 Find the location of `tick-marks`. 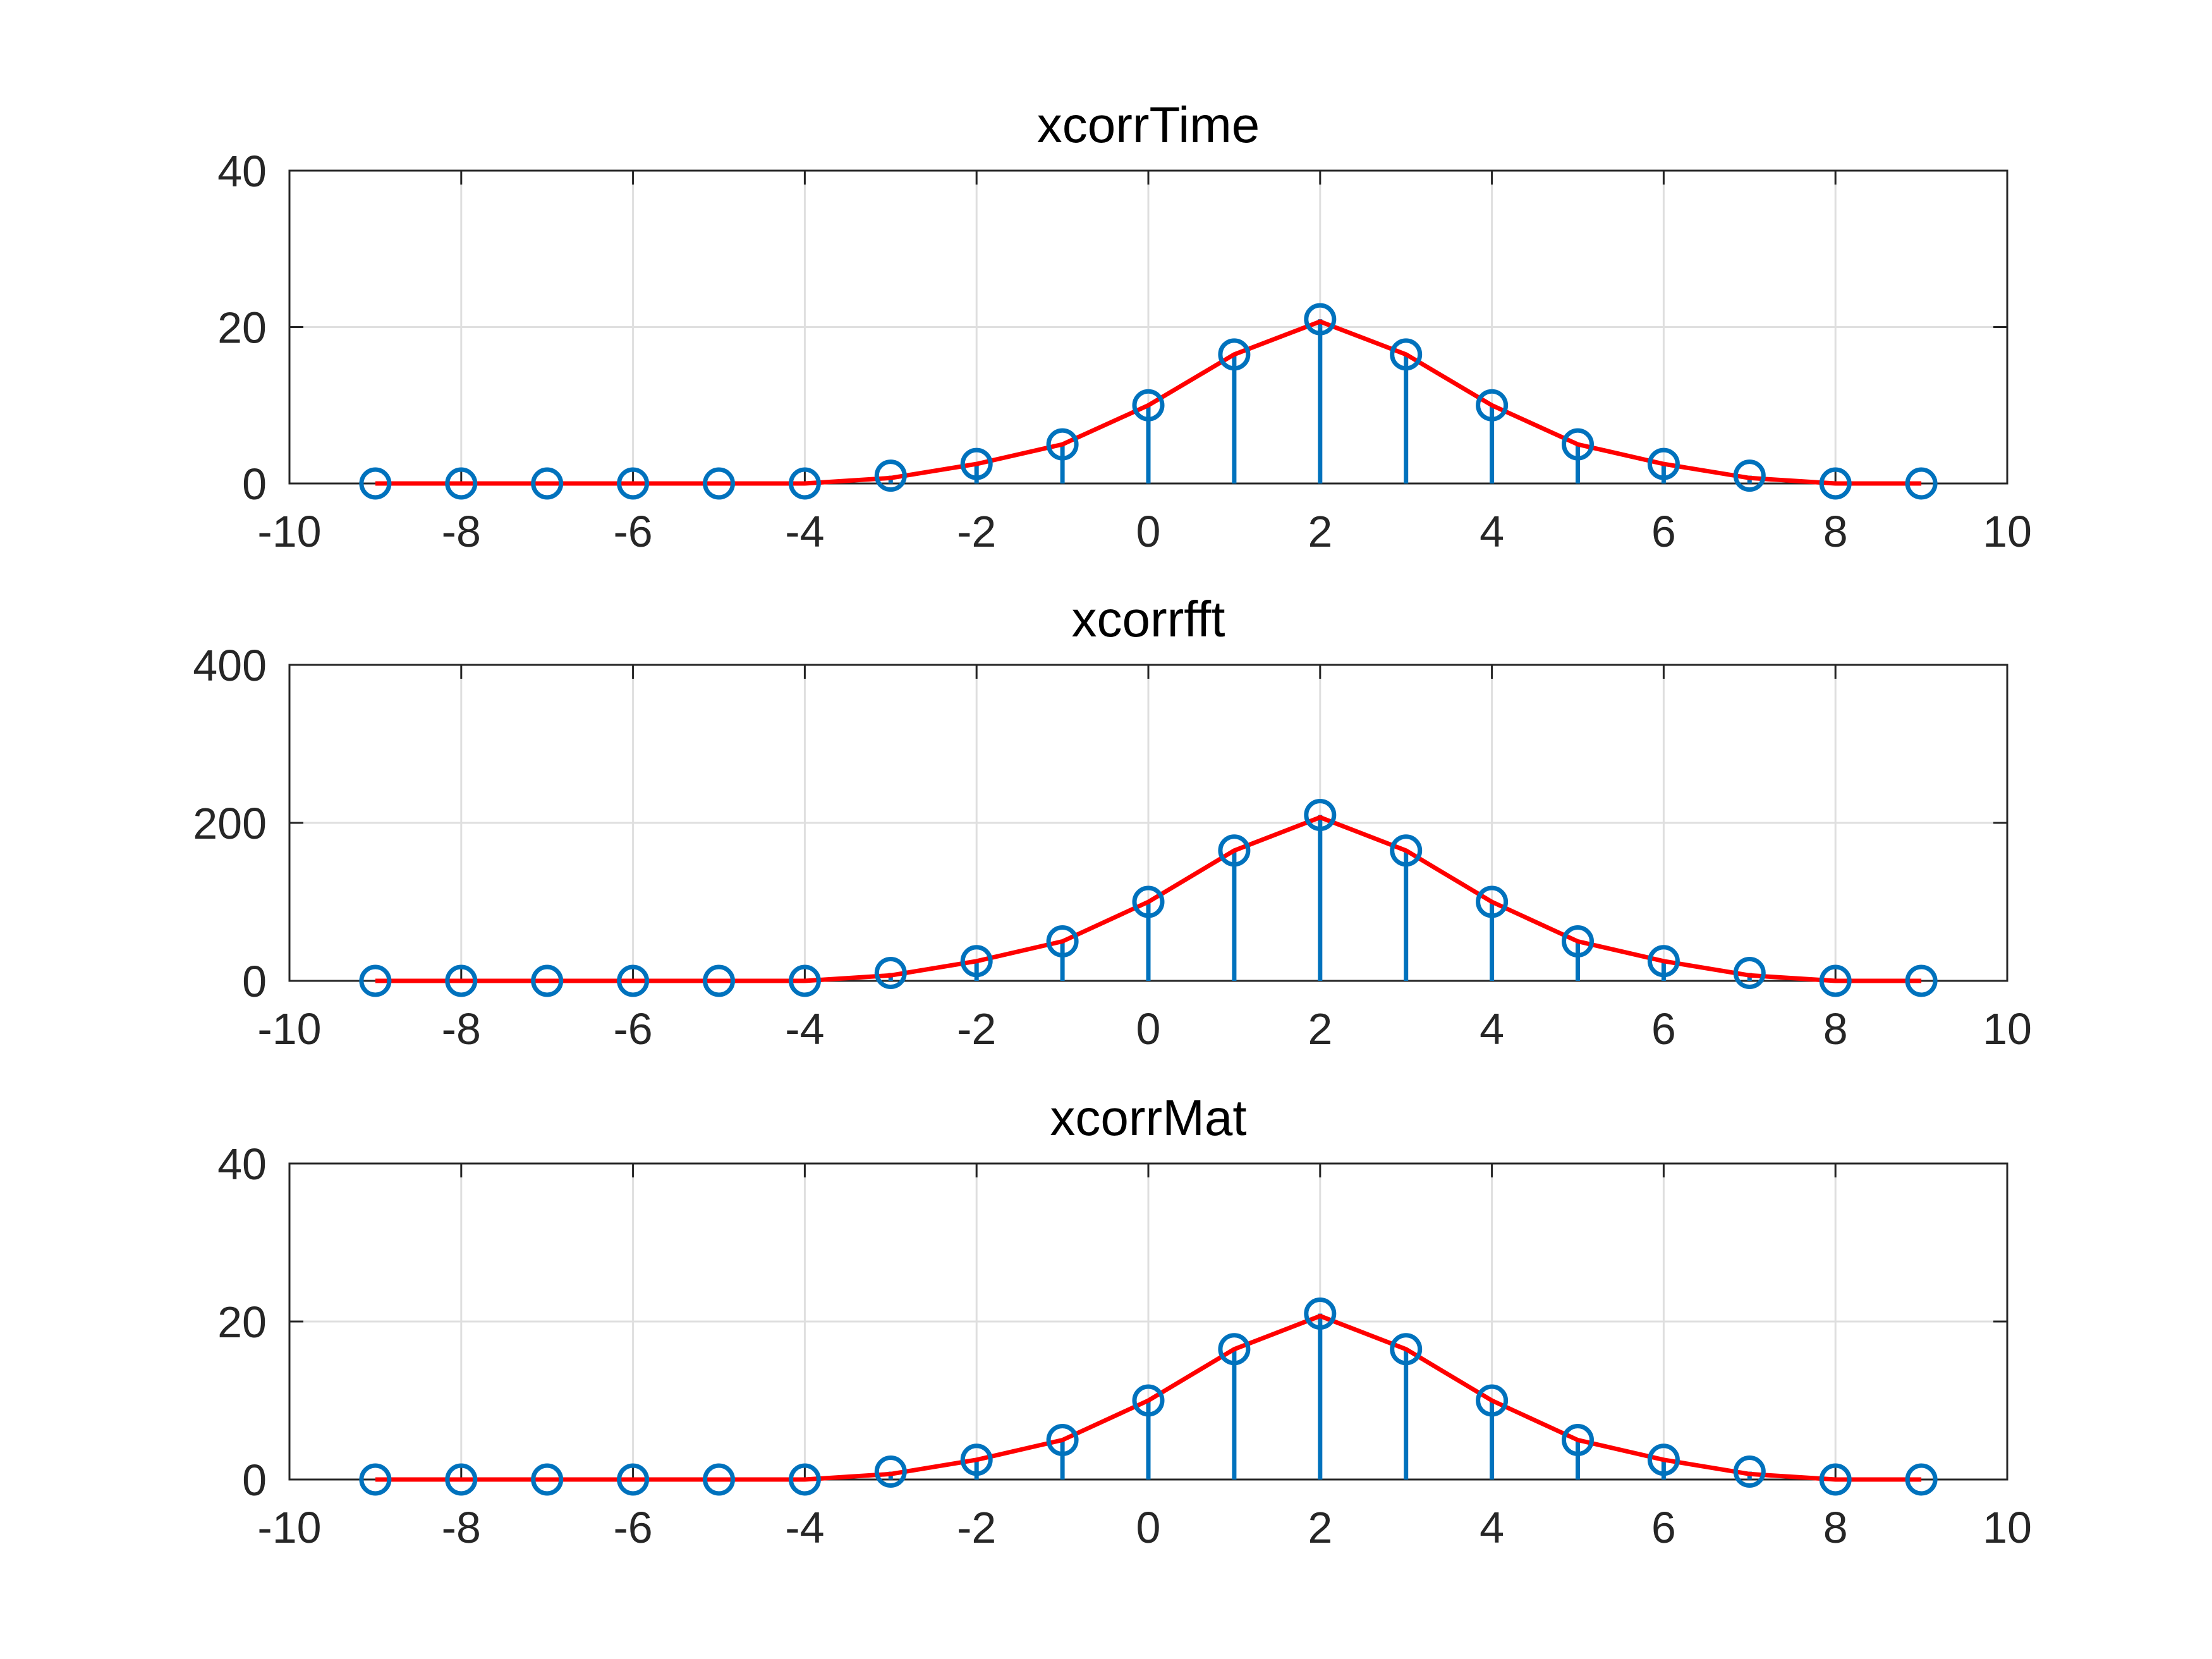

tick-marks is located at coordinates (1148, 823).